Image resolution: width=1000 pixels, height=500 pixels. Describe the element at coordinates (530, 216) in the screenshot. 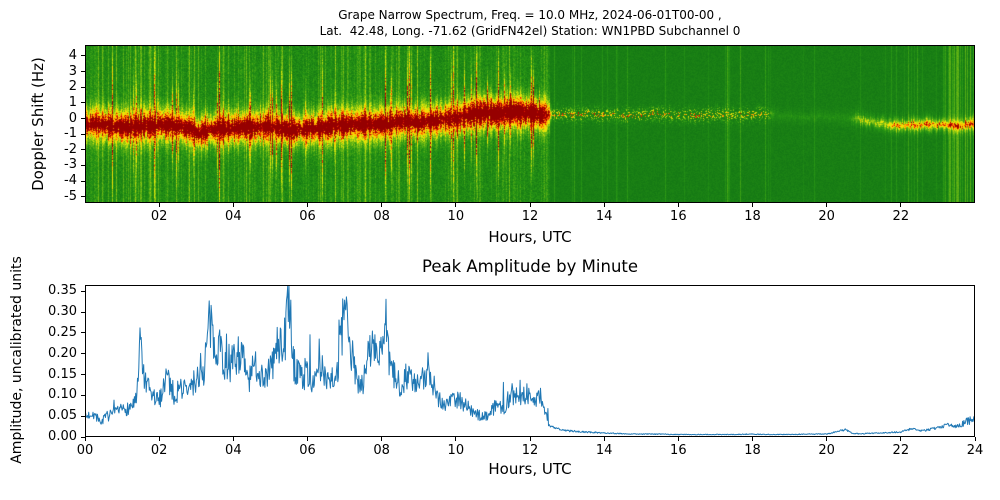

I see `spectrogram-x-tick-label: 12` at that location.